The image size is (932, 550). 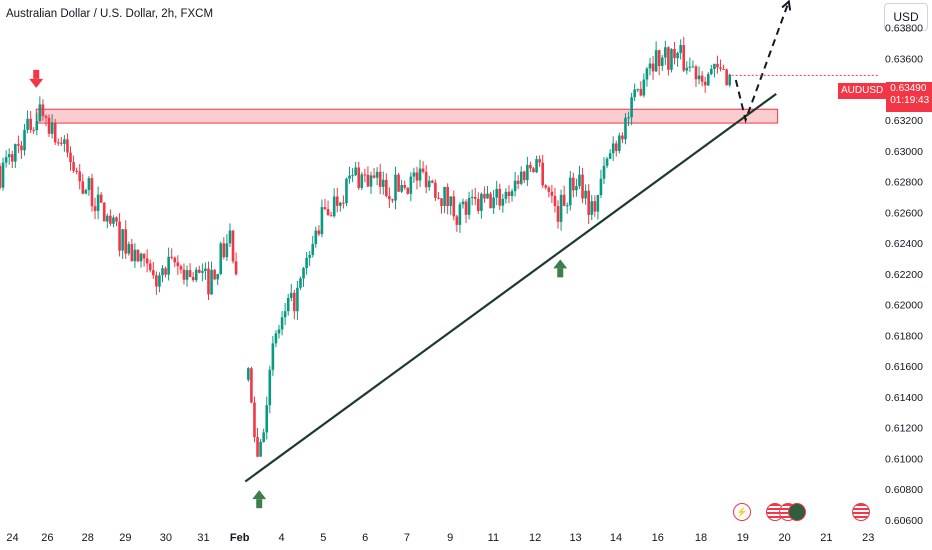 I want to click on date-tick-label: 30, so click(x=166, y=538).